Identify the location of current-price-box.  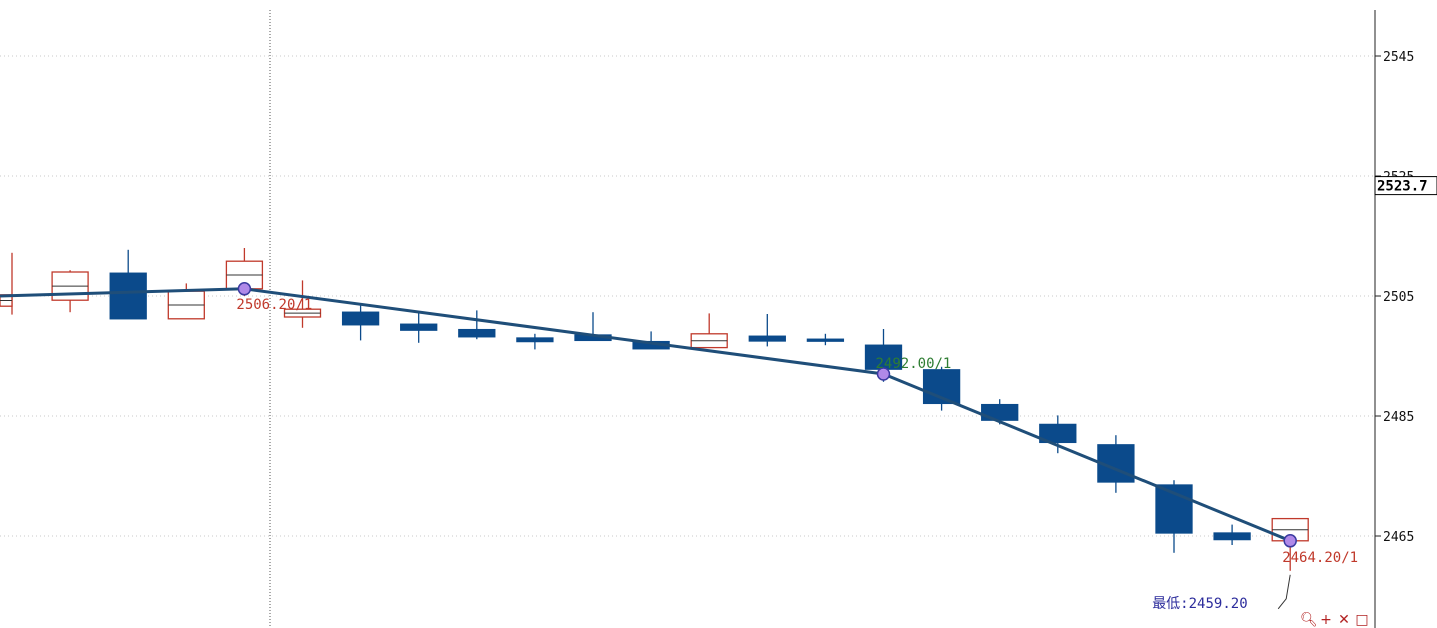
(1405, 186).